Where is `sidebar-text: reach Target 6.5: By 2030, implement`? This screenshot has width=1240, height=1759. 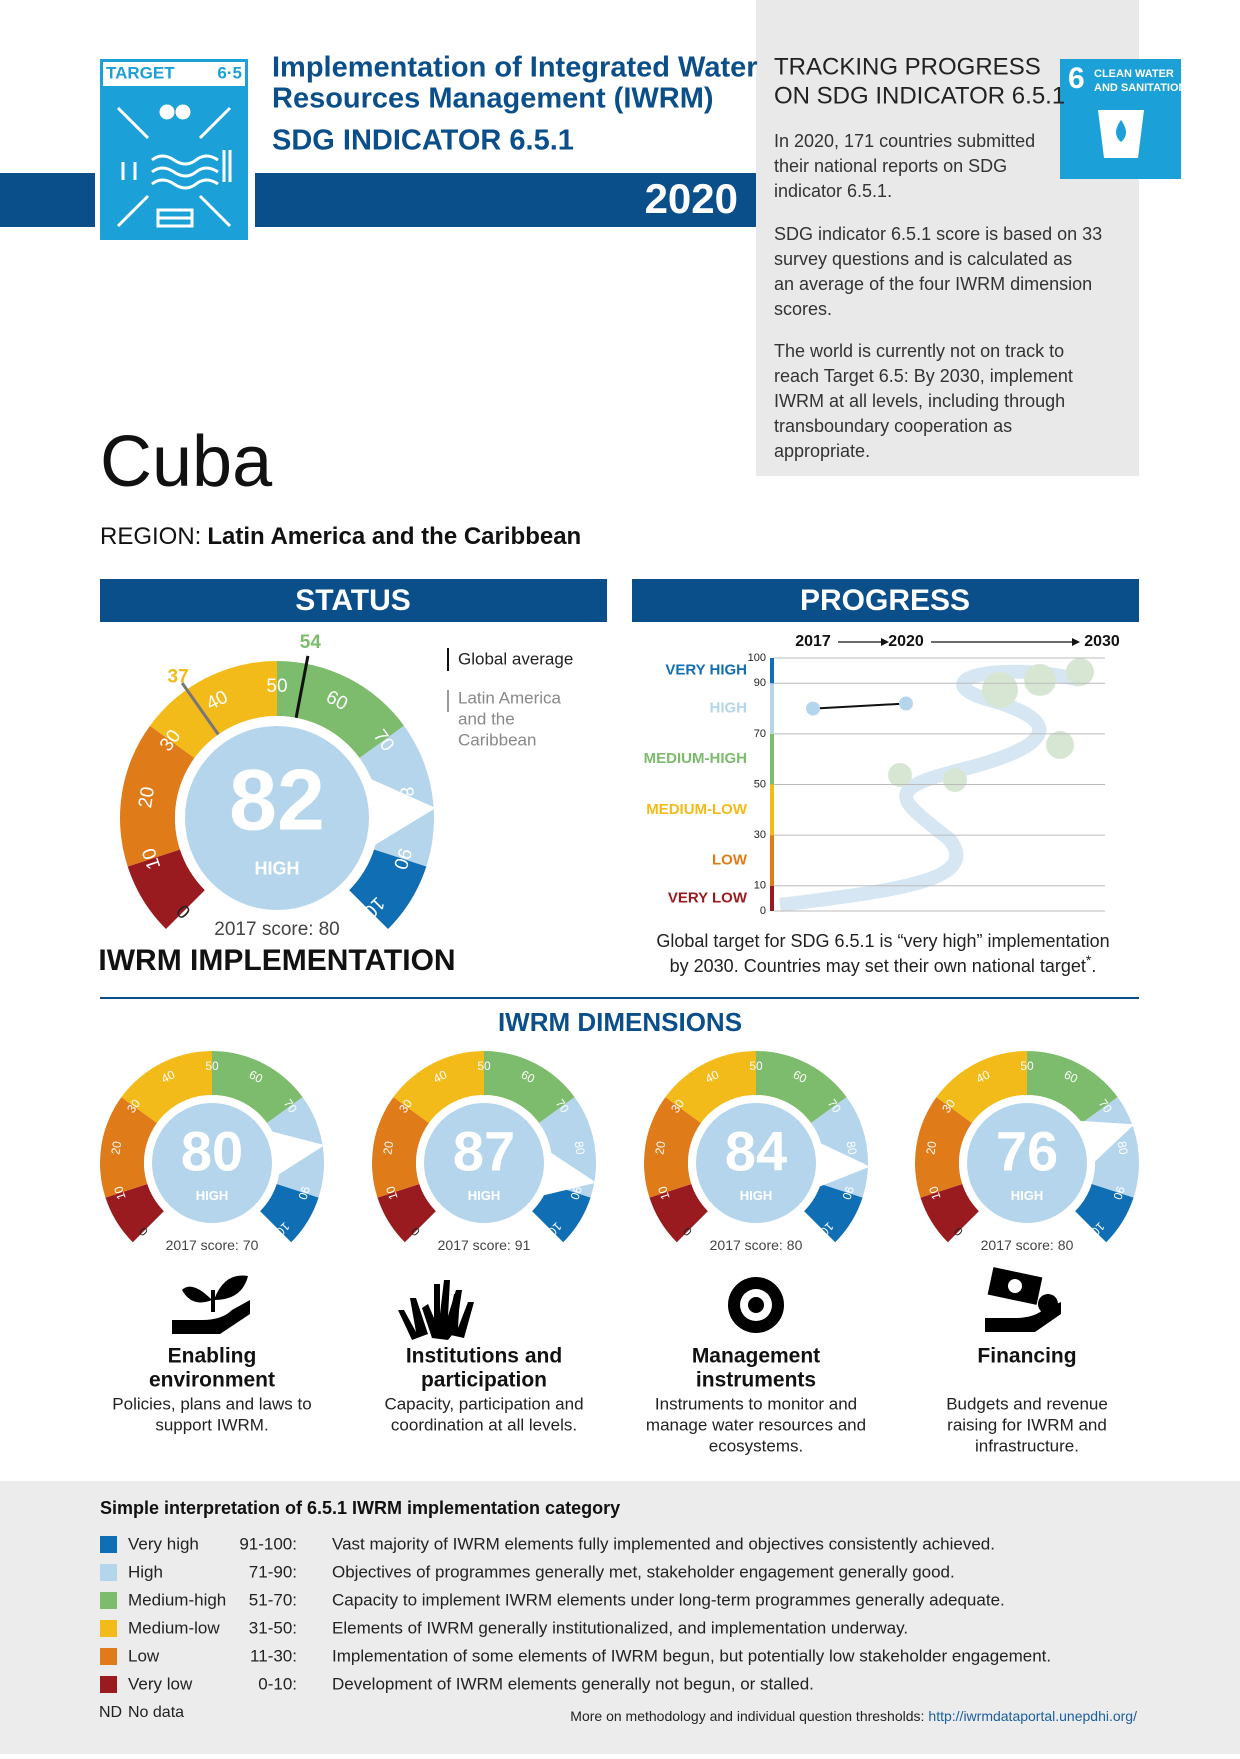 sidebar-text: reach Target 6.5: By 2030, implement is located at coordinates (923, 376).